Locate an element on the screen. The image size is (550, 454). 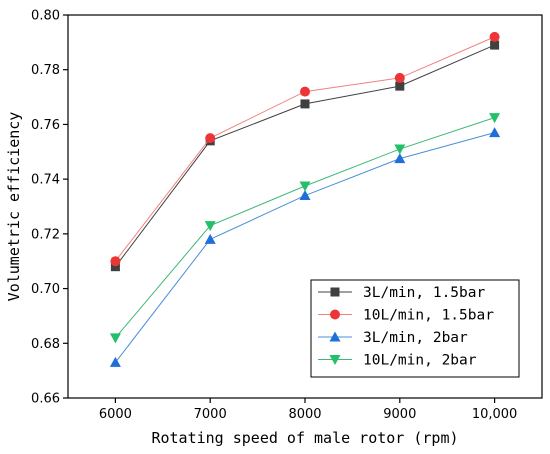
legend-box is located at coordinates (415, 328).